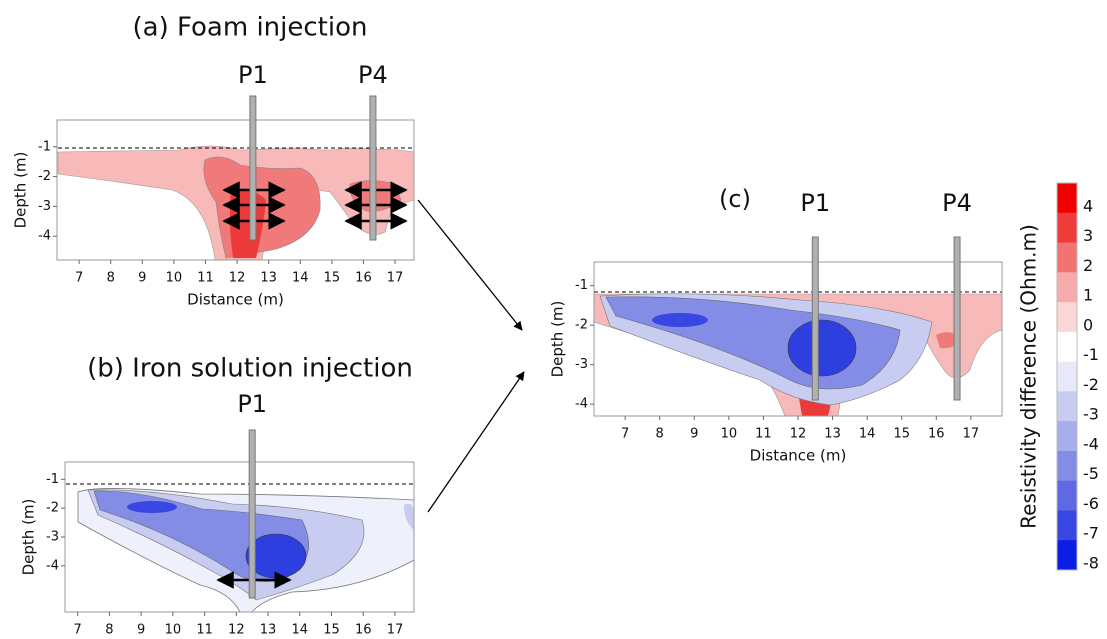 The image size is (1107, 639). Describe the element at coordinates (1091, 533) in the screenshot. I see `colorbar-tick-label: -7` at that location.